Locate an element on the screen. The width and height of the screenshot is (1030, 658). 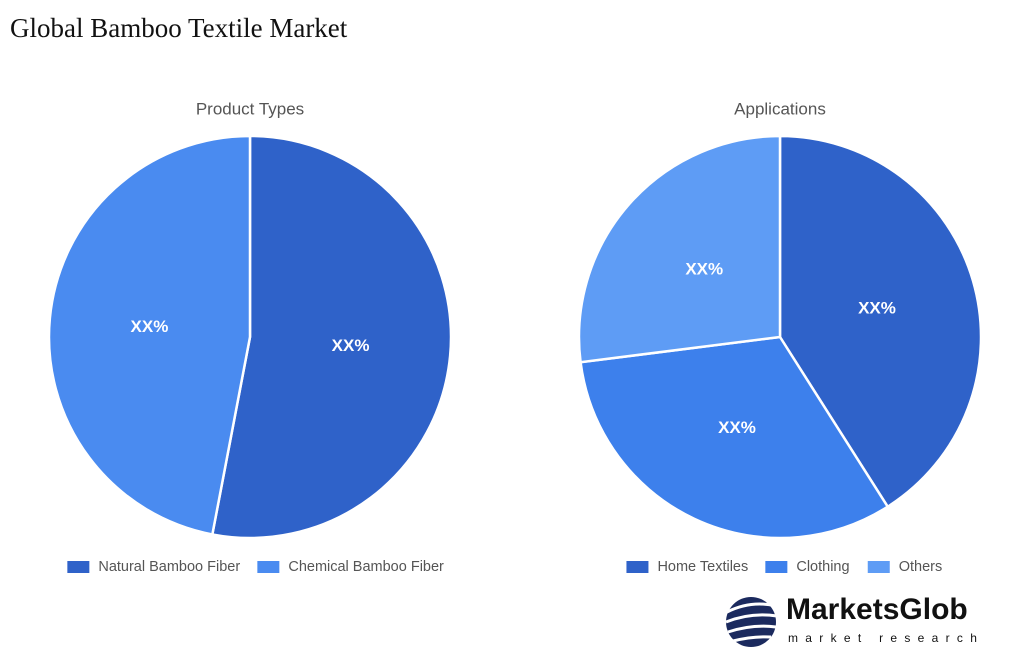
logo: MarketsGlob market research is located at coordinates (854, 620).